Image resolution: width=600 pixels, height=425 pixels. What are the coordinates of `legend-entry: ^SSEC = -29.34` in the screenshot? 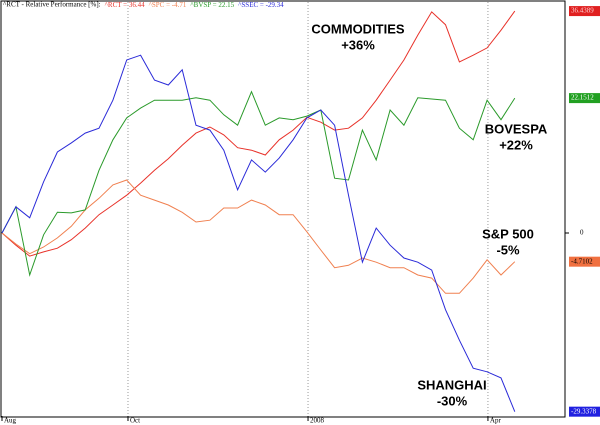 It's located at (261, 5).